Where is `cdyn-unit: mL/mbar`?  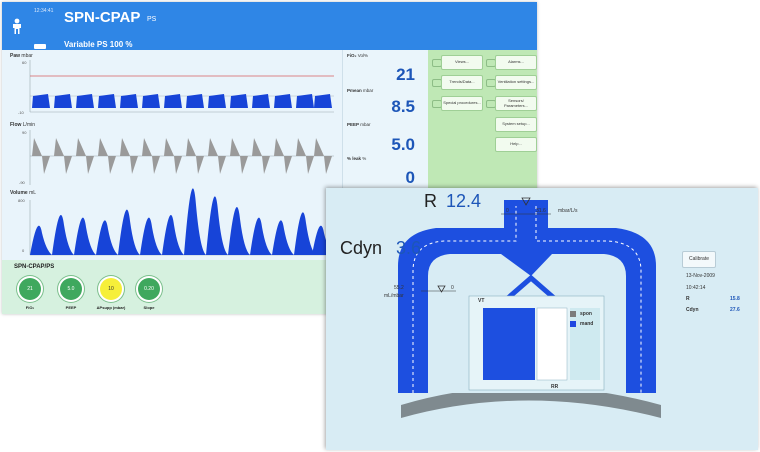
cdyn-unit: mL/mbar is located at coordinates (394, 296).